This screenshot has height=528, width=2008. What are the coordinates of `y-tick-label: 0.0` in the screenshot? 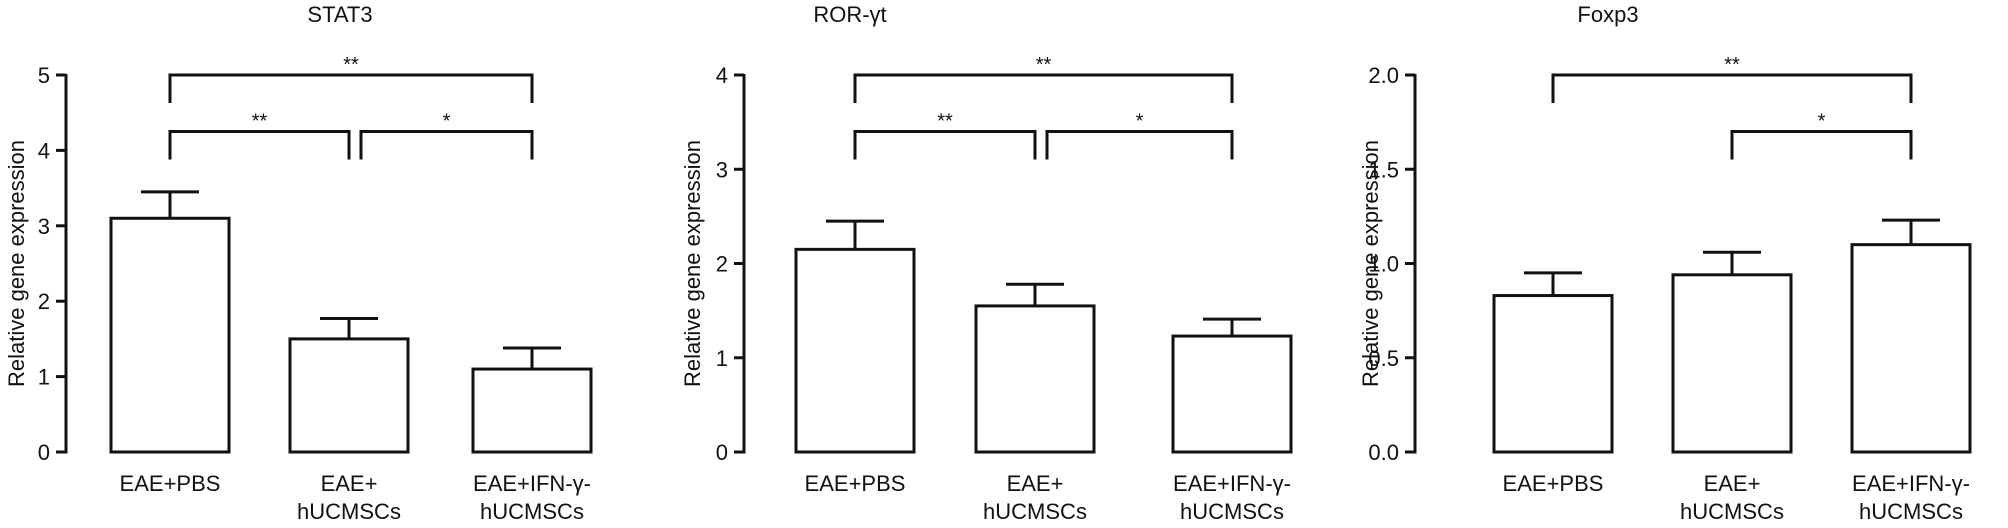 It's located at (1383, 452).